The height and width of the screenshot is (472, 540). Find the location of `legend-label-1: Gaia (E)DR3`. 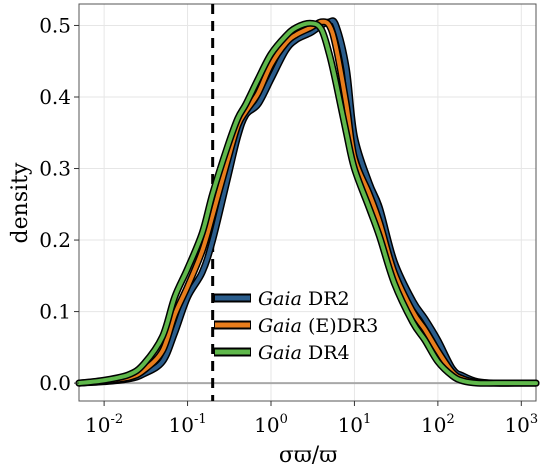

legend-label-1: Gaia (E)DR3 is located at coordinates (318, 326).